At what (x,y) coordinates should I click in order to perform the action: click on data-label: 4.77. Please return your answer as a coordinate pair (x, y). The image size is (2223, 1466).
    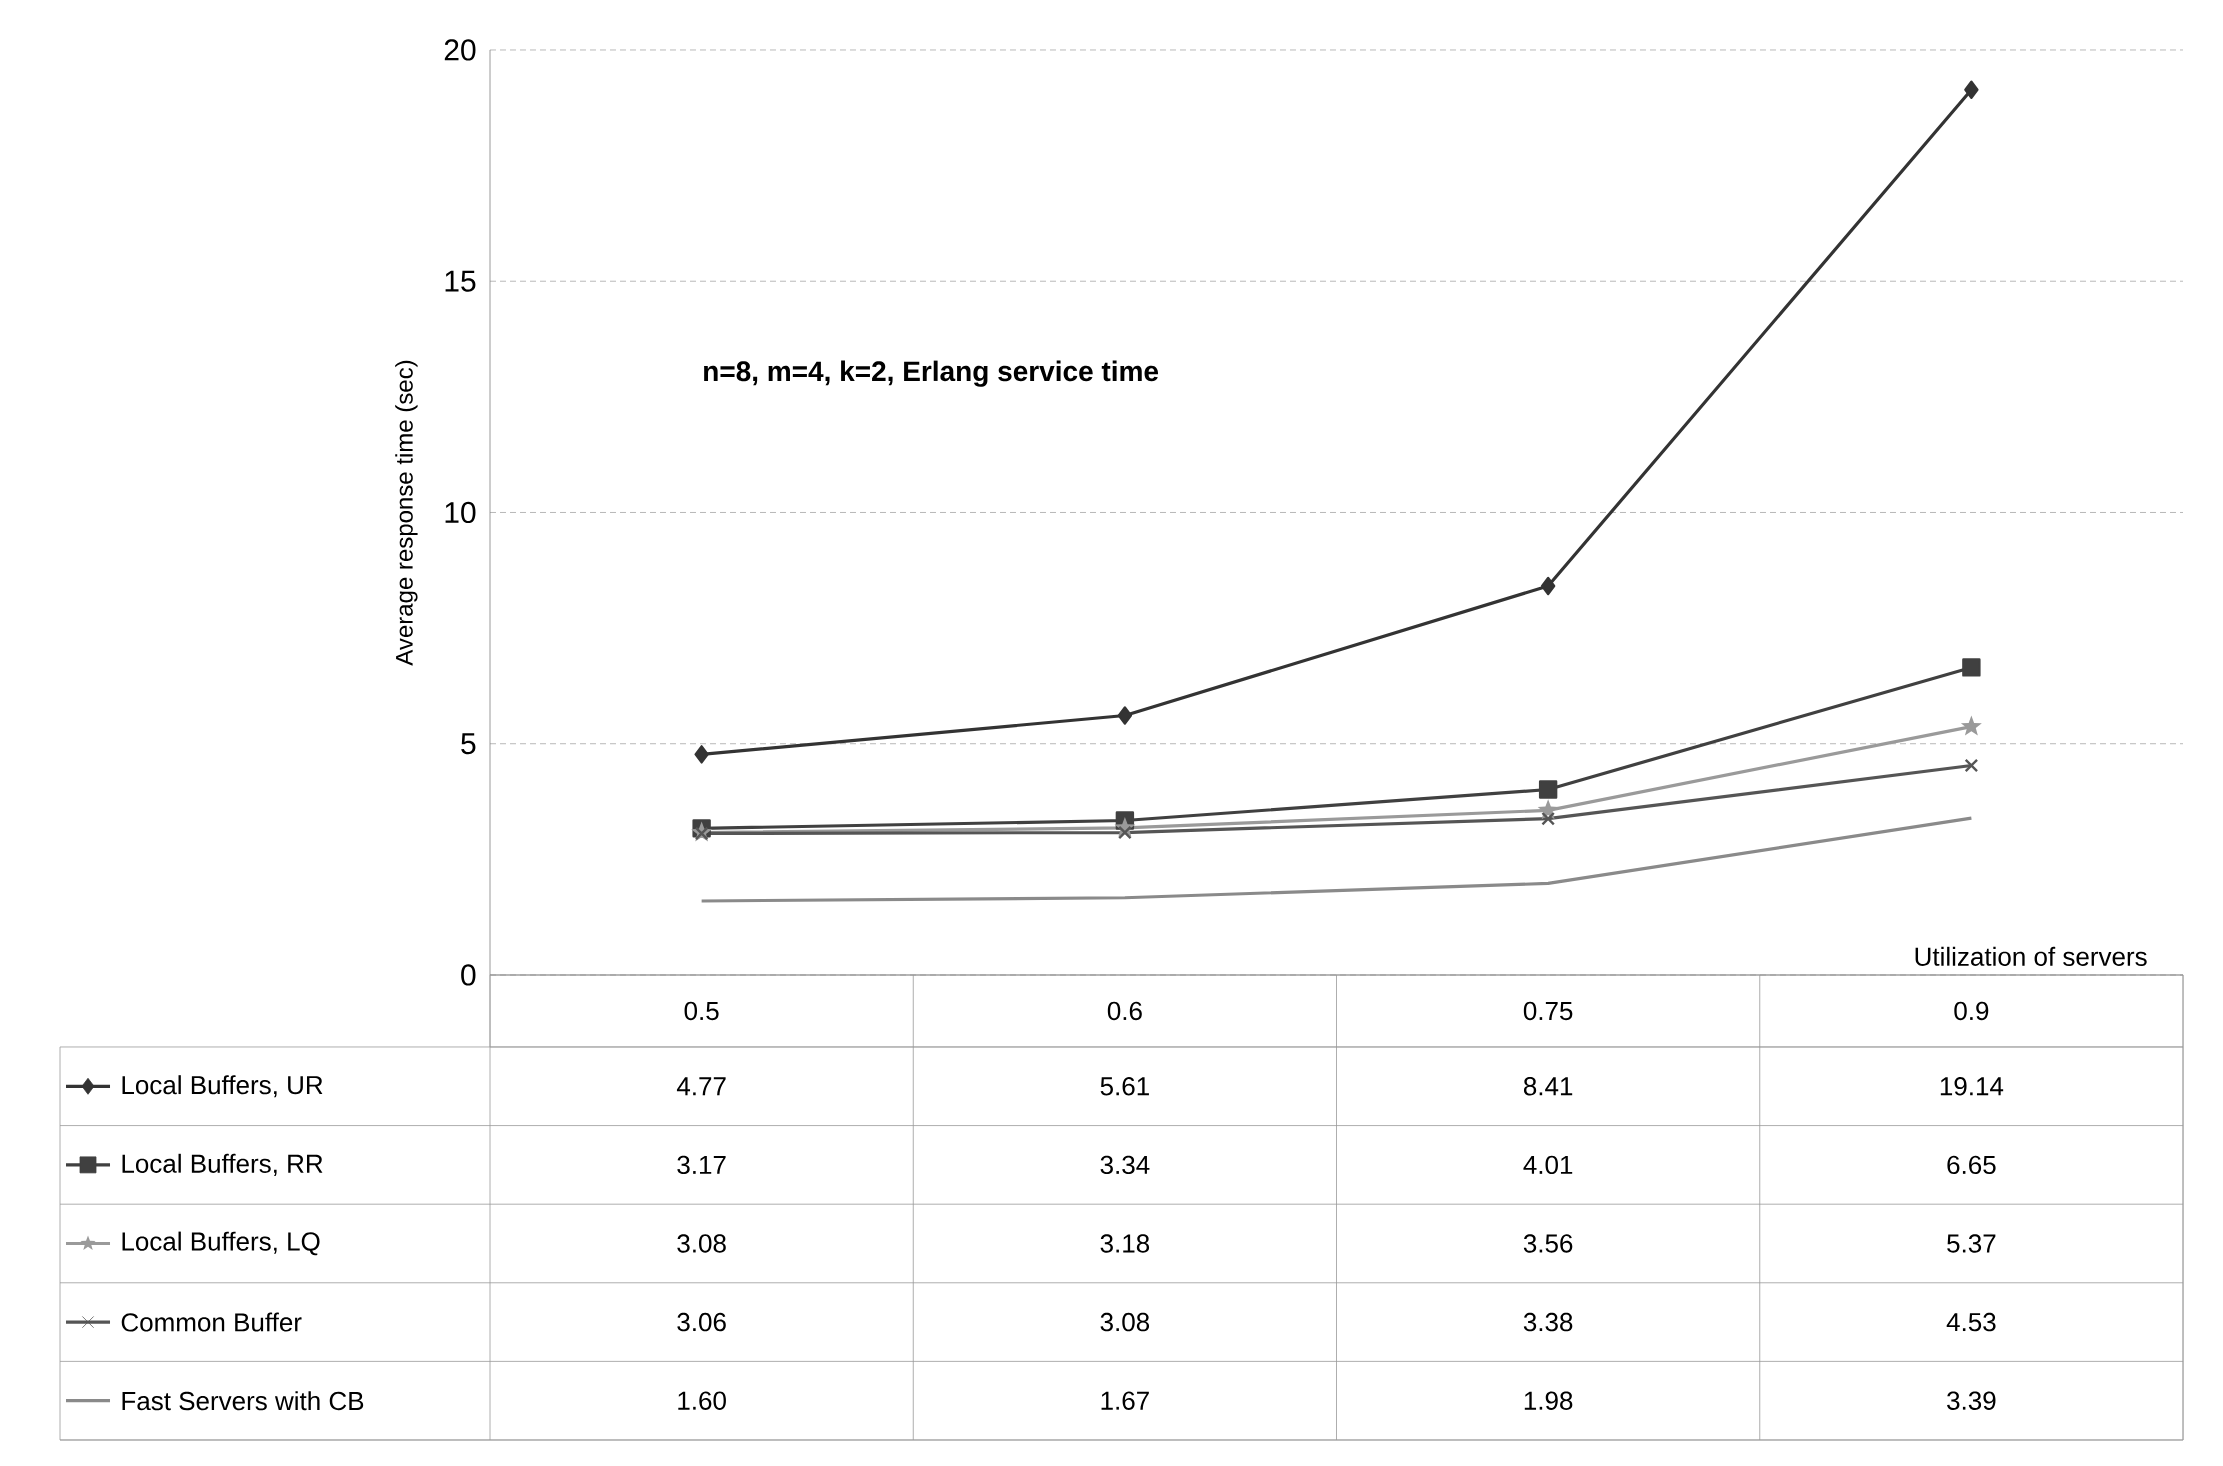
    Looking at the image, I should click on (701, 1086).